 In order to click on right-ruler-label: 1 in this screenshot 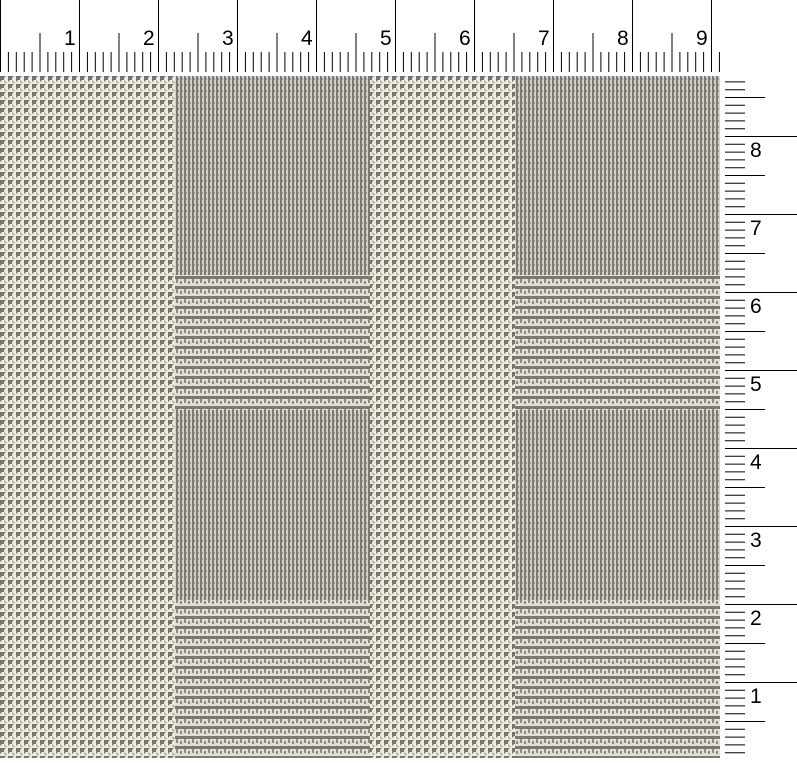, I will do `click(756, 696)`.